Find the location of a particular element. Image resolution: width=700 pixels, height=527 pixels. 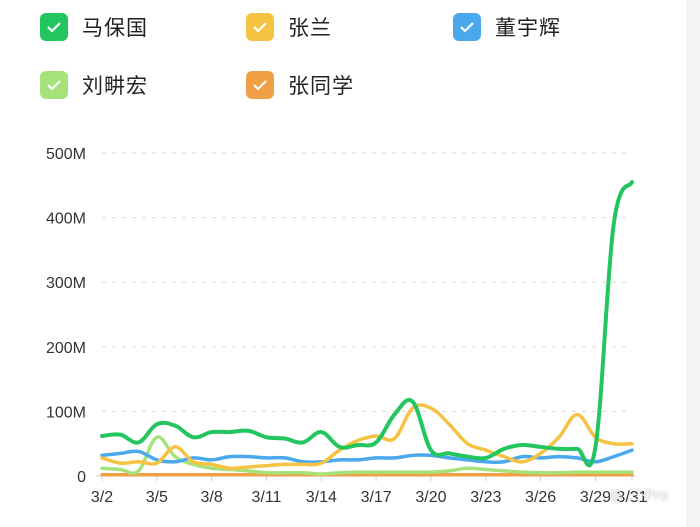

x-tick-label: 3/26 is located at coordinates (540, 497).